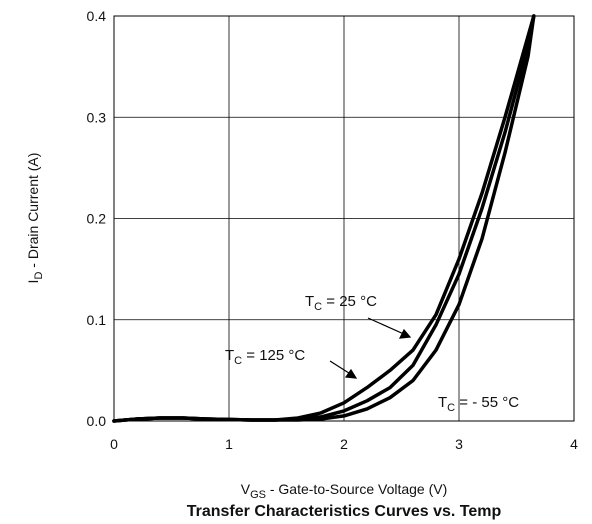 Image resolution: width=592 pixels, height=524 pixels. What do you see at coordinates (35, 218) in the screenshot?
I see `y-axis-label: ID - Drain Current (A)` at bounding box center [35, 218].